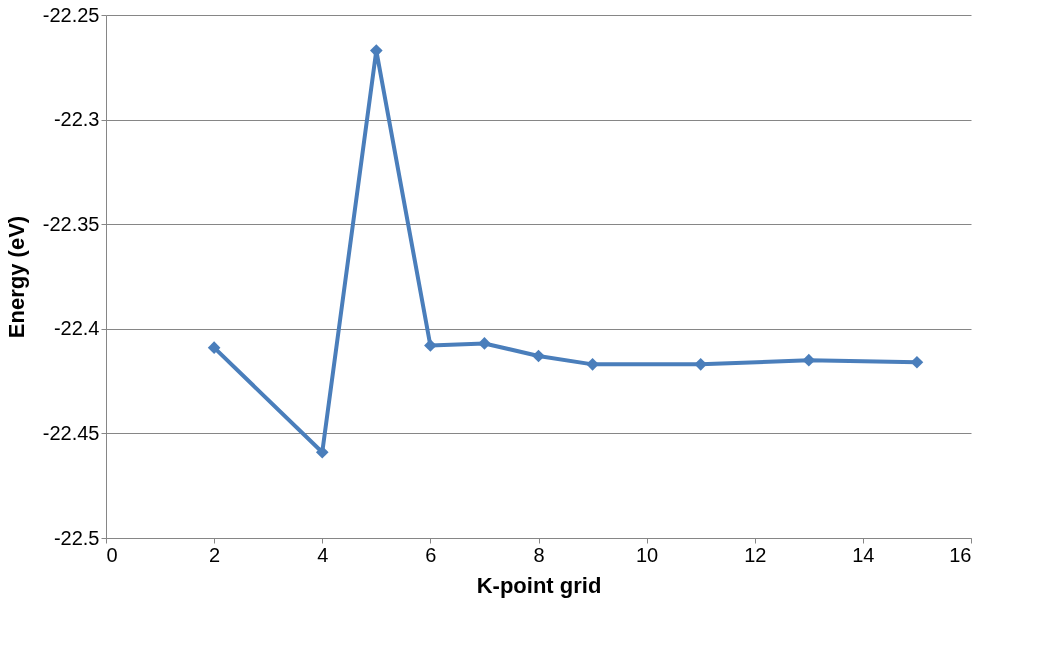 The image size is (1064, 660). I want to click on x-tick-label: 4, so click(323, 554).